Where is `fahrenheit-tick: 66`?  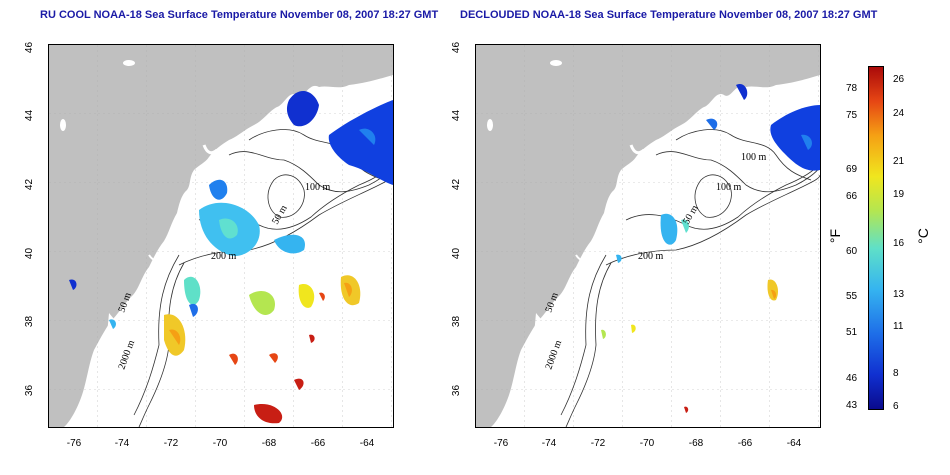
fahrenheit-tick: 66 is located at coordinates (852, 196).